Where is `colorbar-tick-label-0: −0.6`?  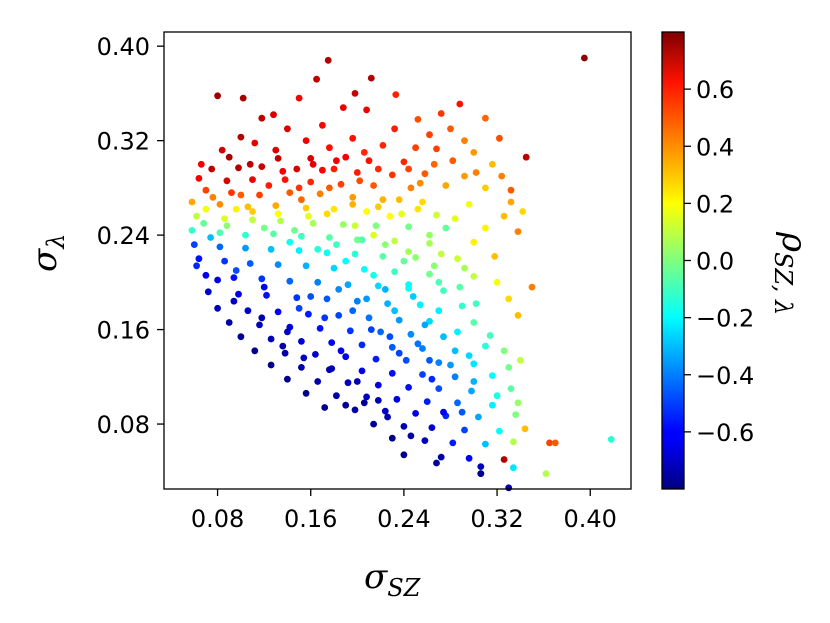 colorbar-tick-label-0: −0.6 is located at coordinates (725, 433).